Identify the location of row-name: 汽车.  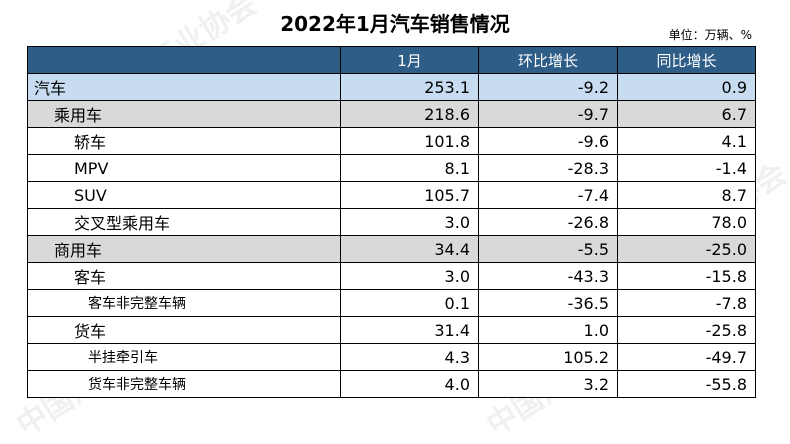
(184, 87).